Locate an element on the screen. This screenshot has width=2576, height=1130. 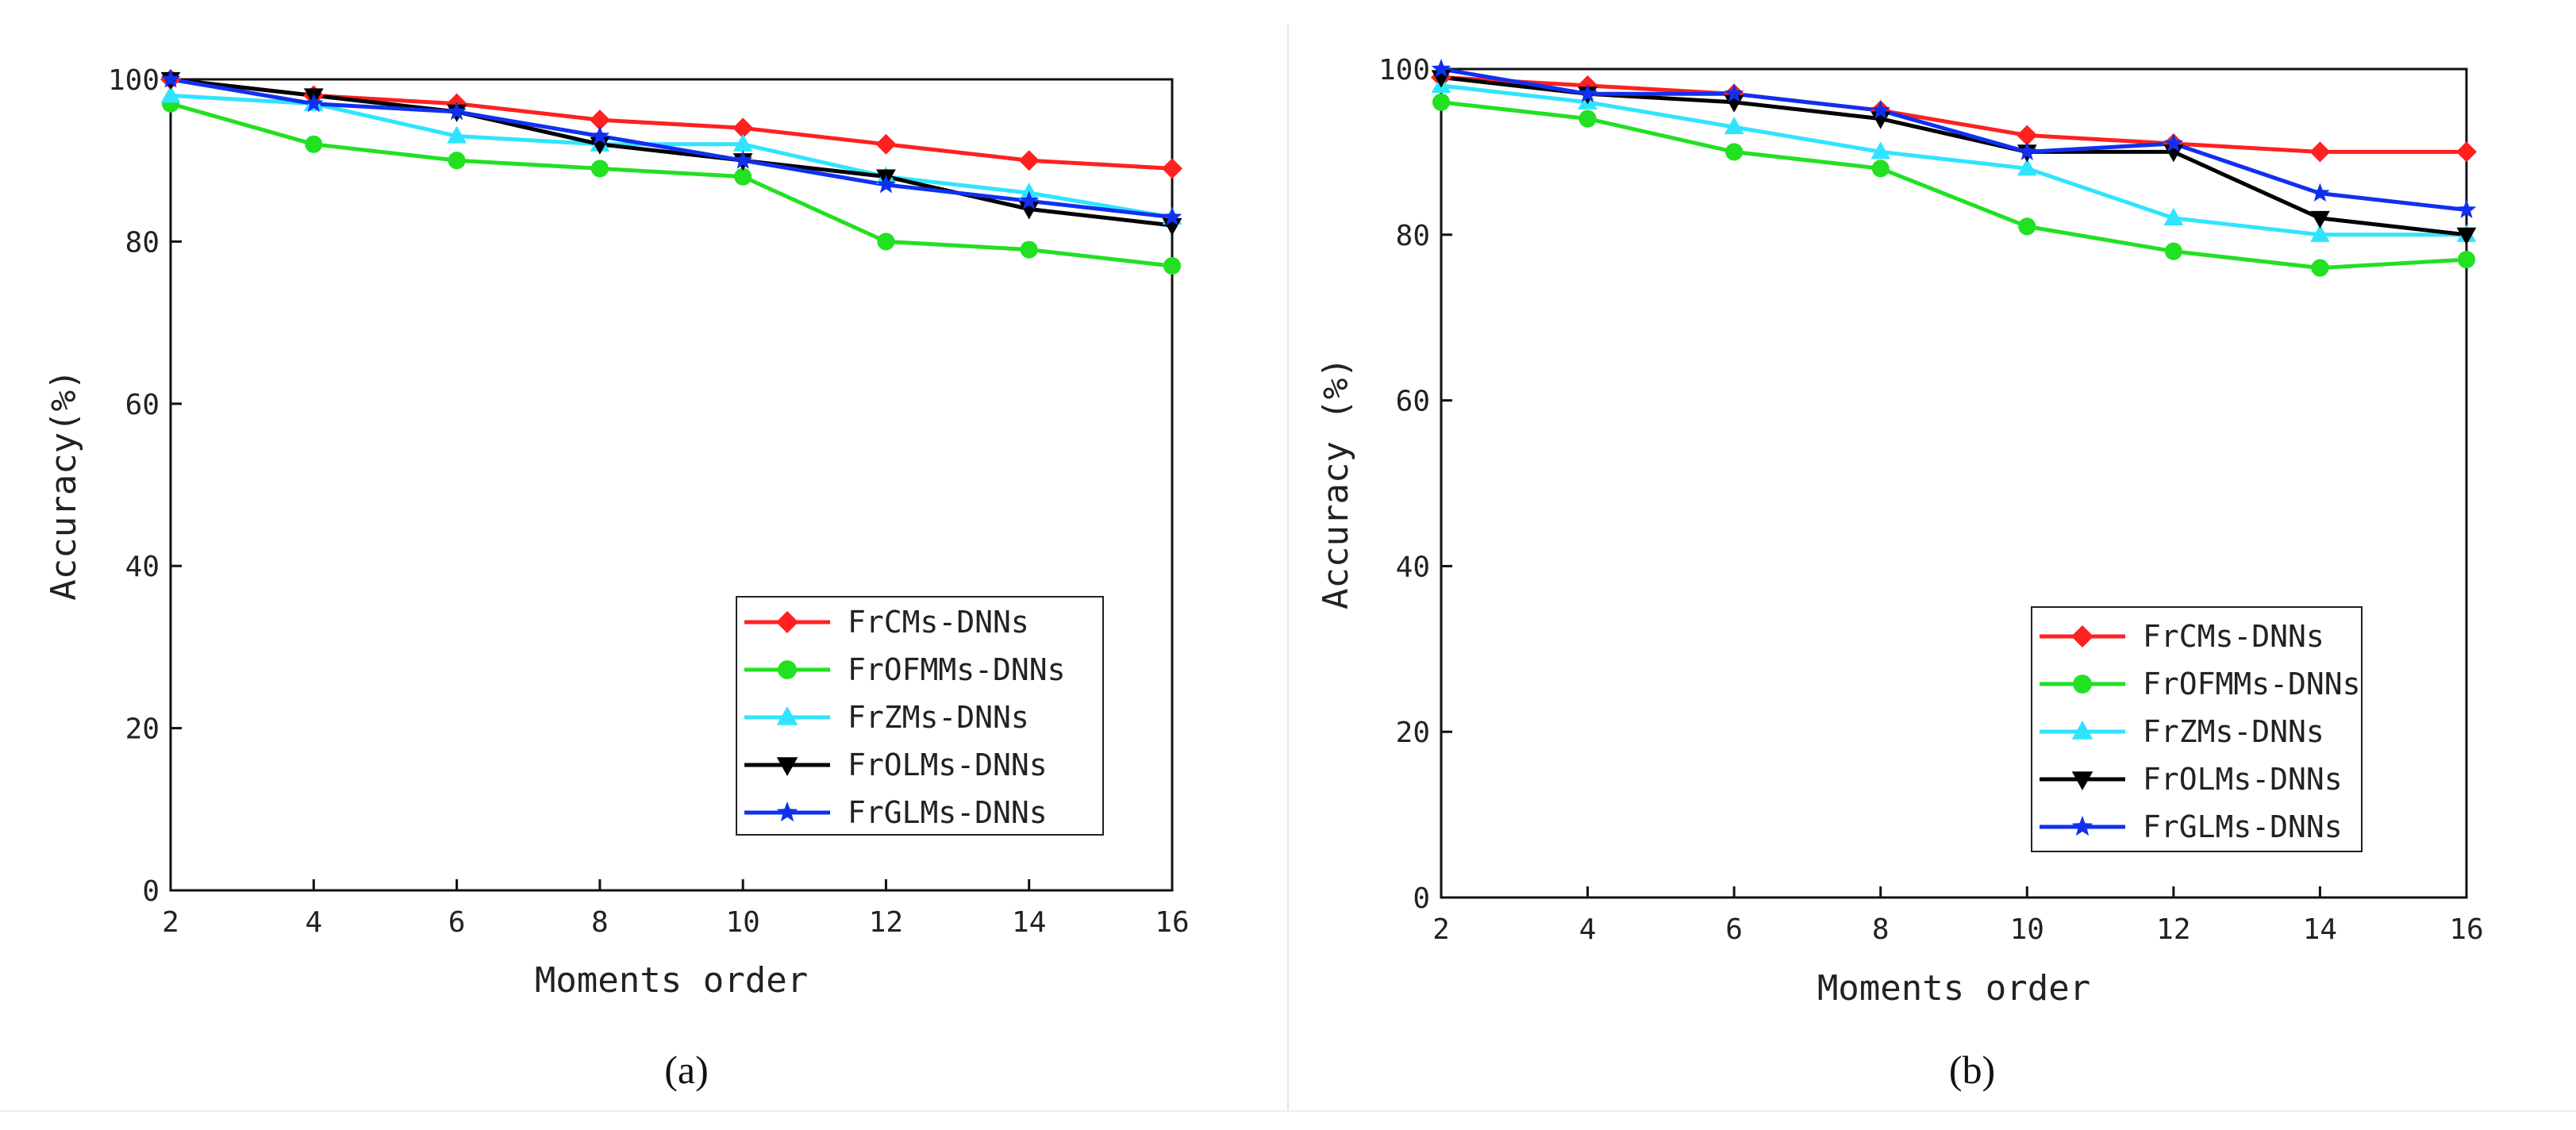
panel-caption-a: (a) is located at coordinates (686, 1069).